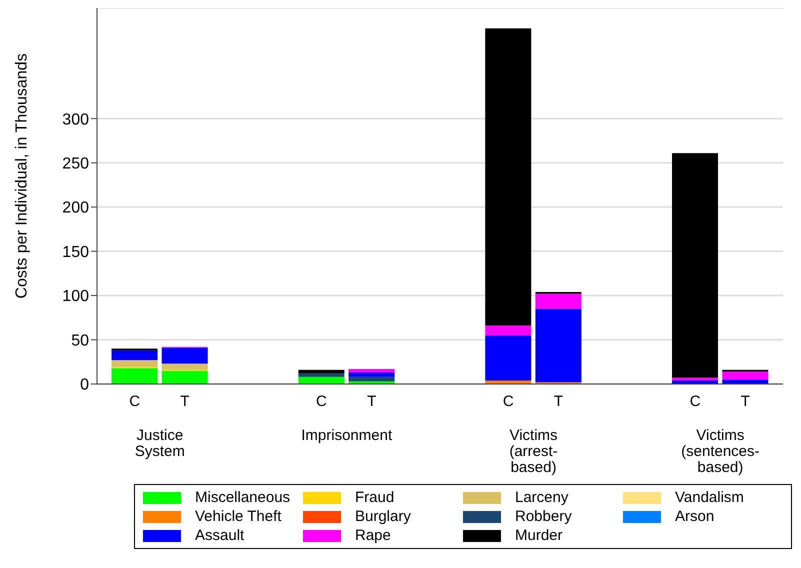  Describe the element at coordinates (533, 451) in the screenshot. I see `text: Victims (arrest-based)` at that location.